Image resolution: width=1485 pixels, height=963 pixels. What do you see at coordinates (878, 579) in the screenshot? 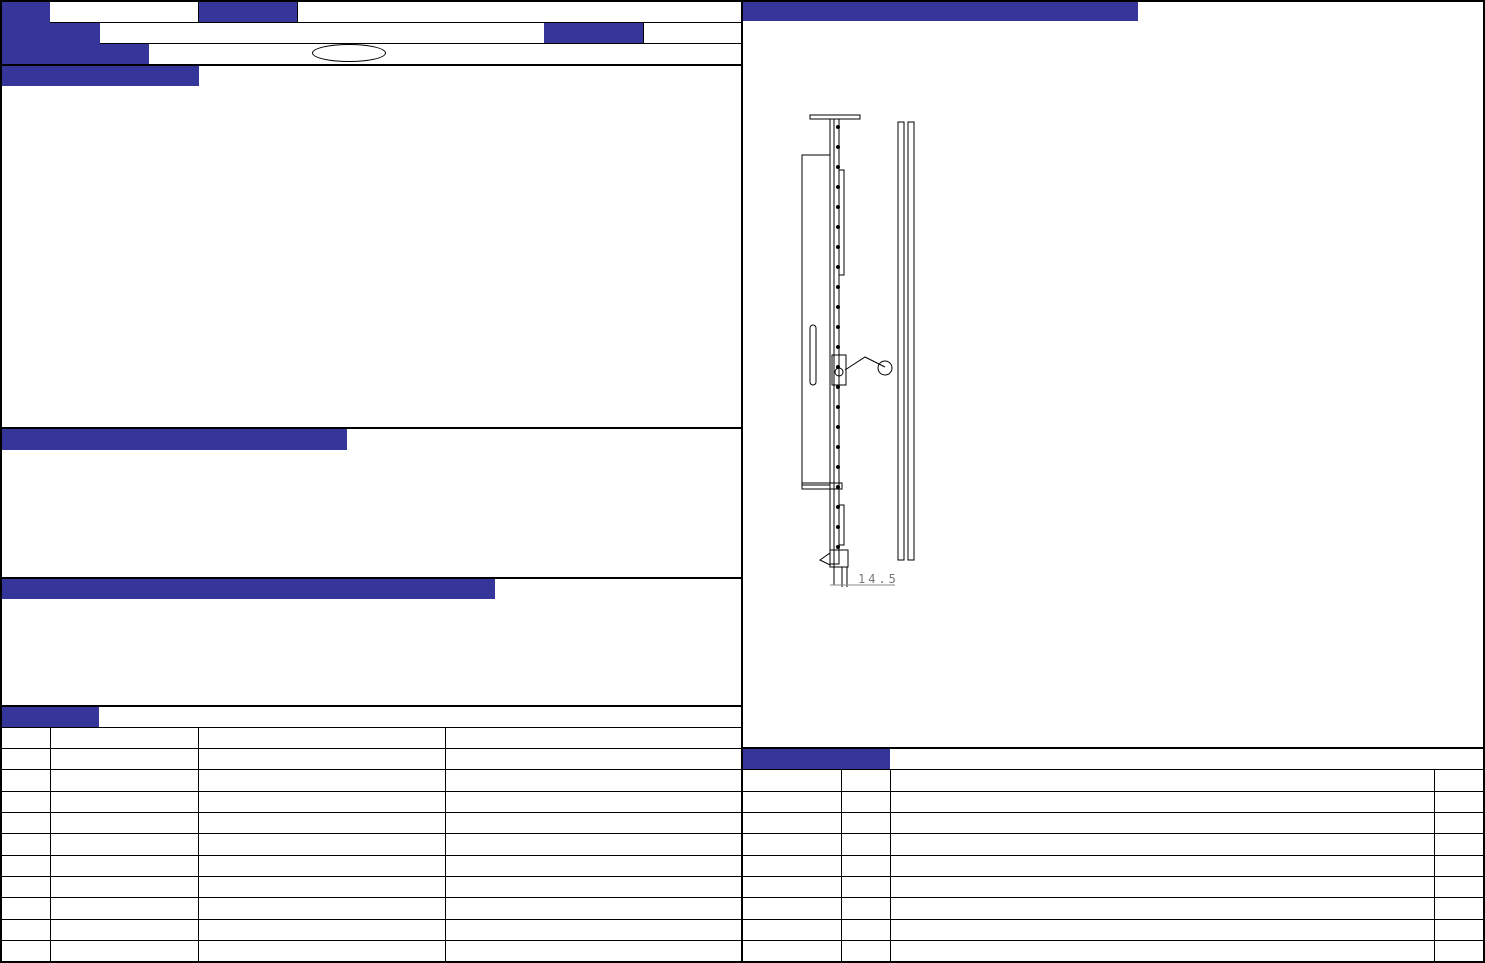
I see `dimension-label: 14.5` at bounding box center [878, 579].